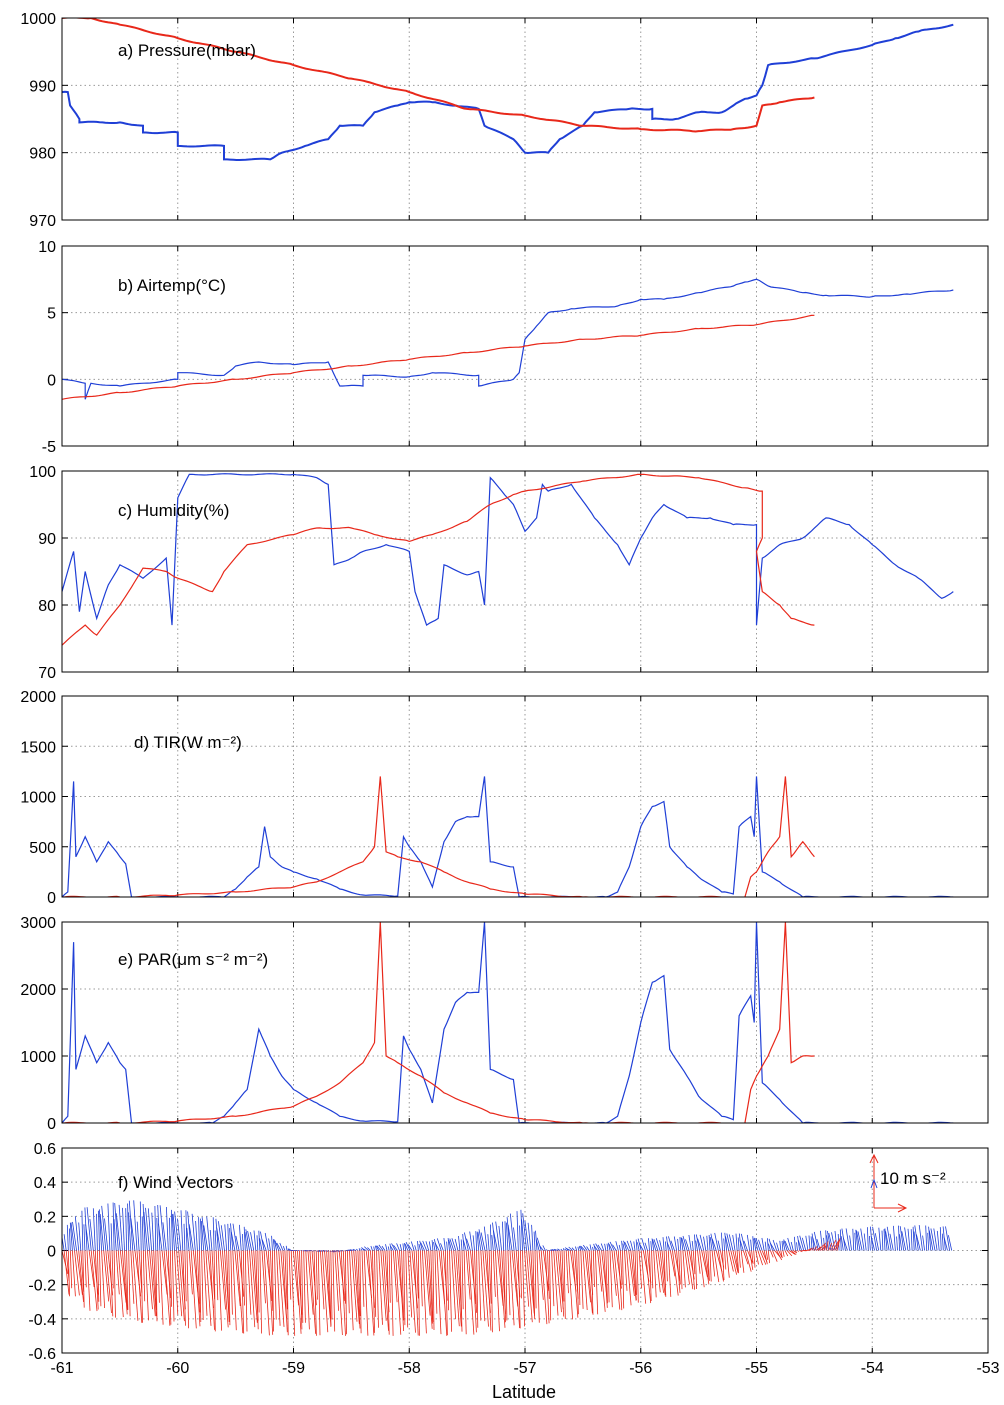  Describe the element at coordinates (42, 1354) in the screenshot. I see `y-tick-label: -0.6` at that location.